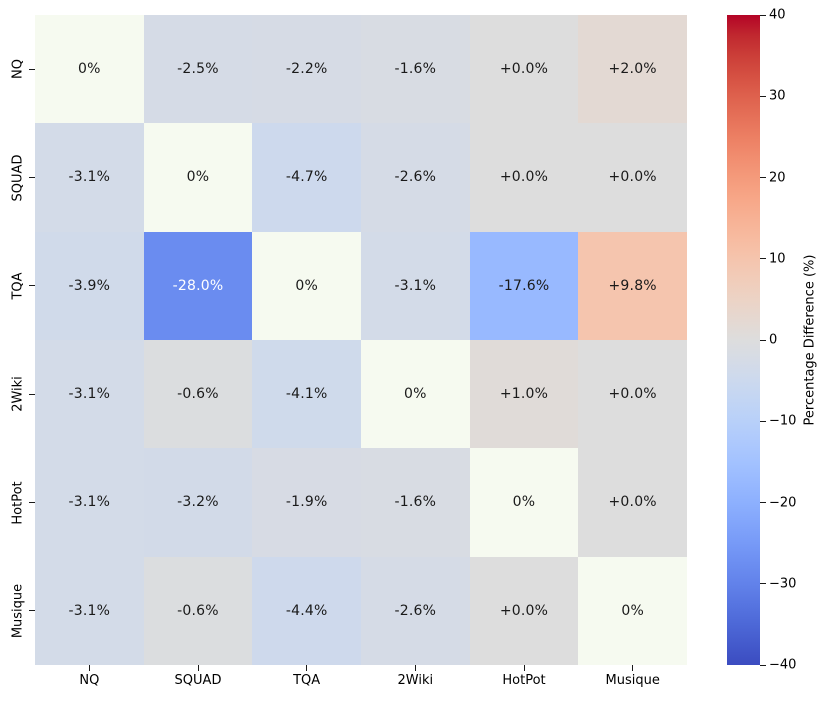  What do you see at coordinates (18, 69) in the screenshot?
I see `y-axis-tick-label: NQ` at bounding box center [18, 69].